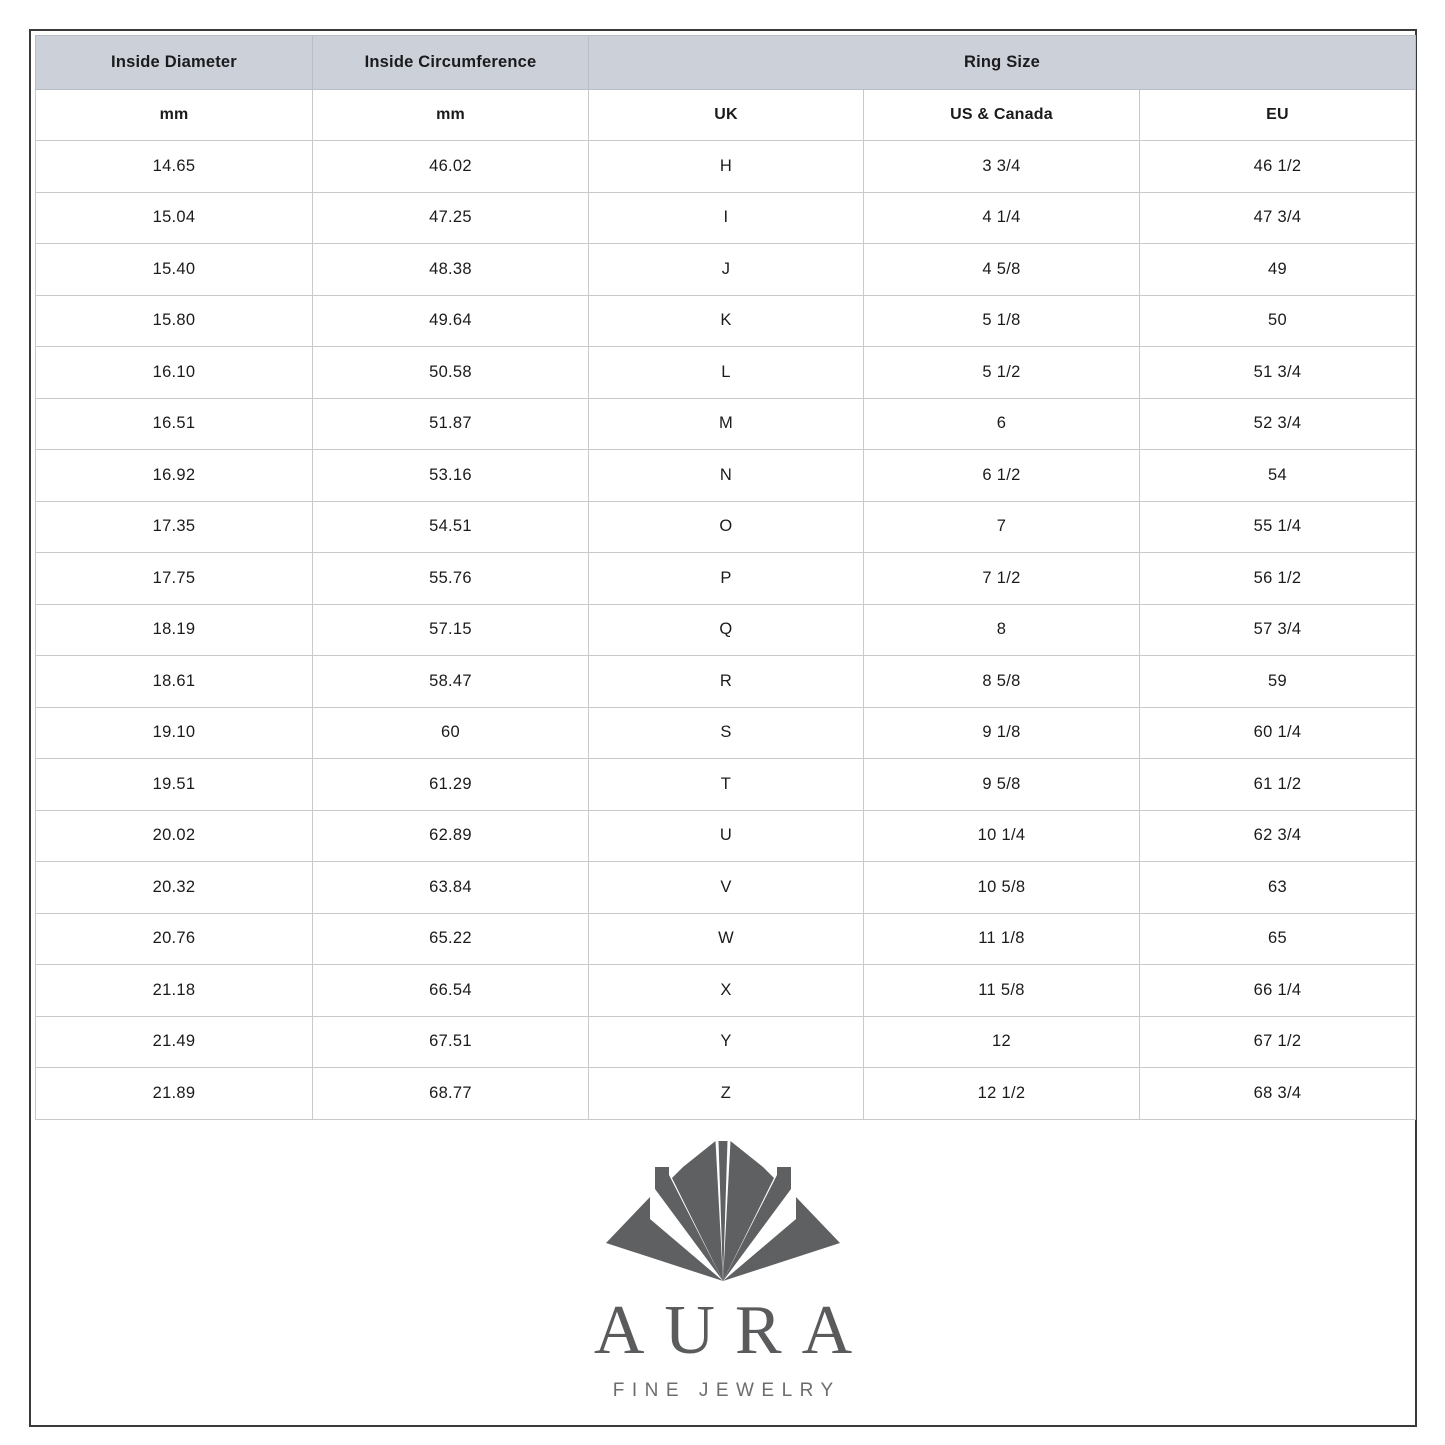  Describe the element at coordinates (1001, 166) in the screenshot. I see `cell-us-canada-size: 3 3/4` at that location.